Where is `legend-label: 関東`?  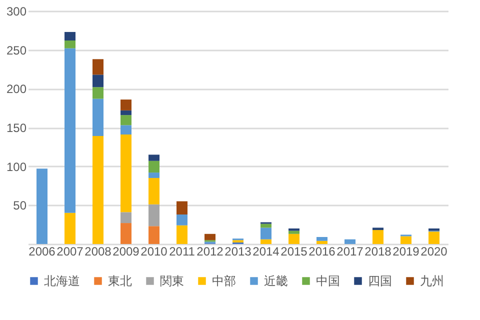 legend-label: 関東 is located at coordinates (172, 281).